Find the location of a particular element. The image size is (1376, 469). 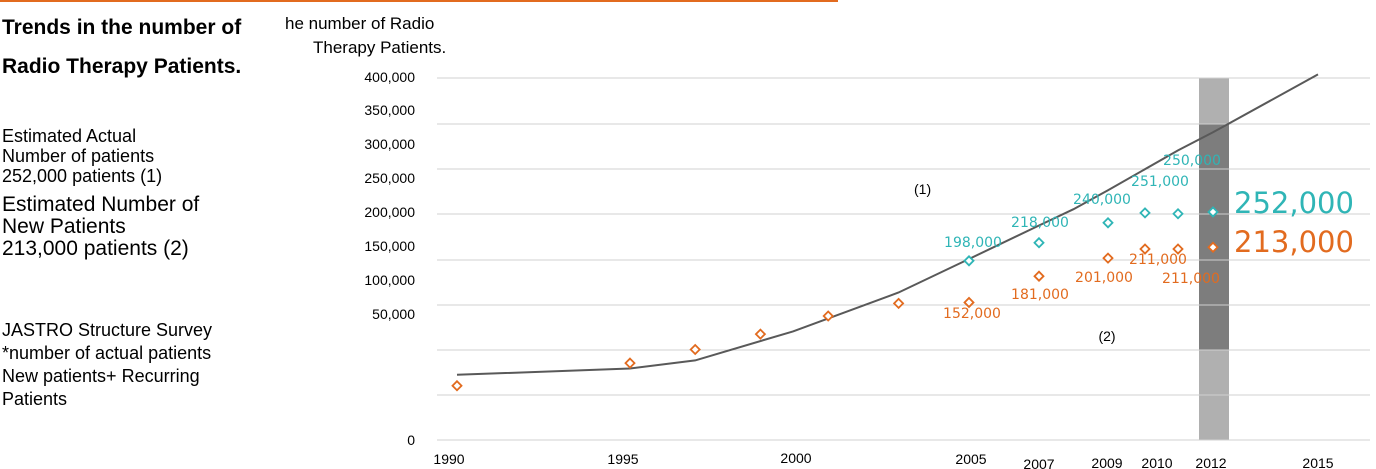

y-tick-label: 200,000 is located at coordinates (389, 212).